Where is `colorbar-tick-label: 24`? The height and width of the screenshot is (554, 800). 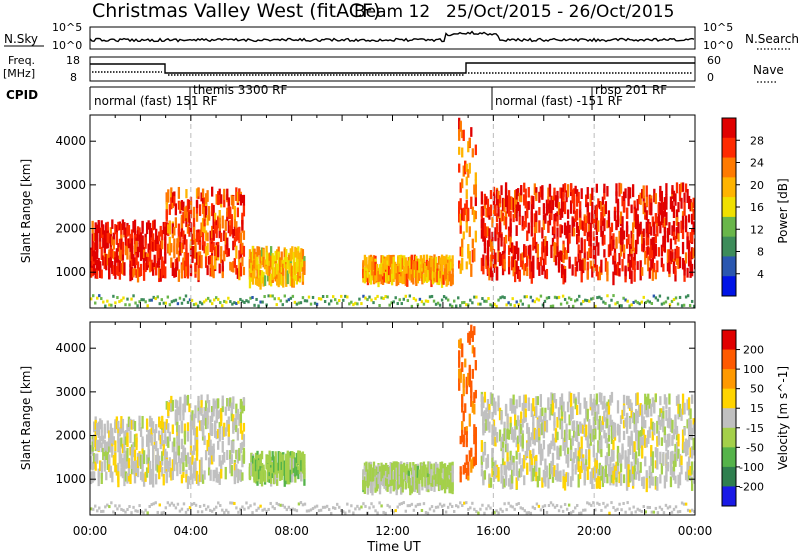
colorbar-tick-label: 24 is located at coordinates (757, 163).